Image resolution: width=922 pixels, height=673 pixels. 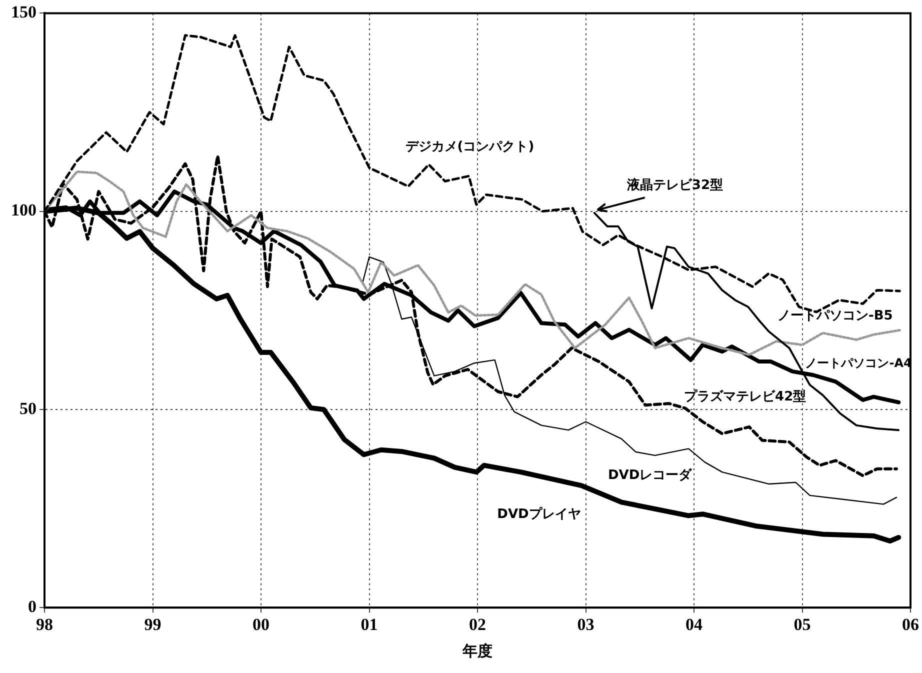 I want to click on x-tick-label: 03, so click(x=585, y=624).